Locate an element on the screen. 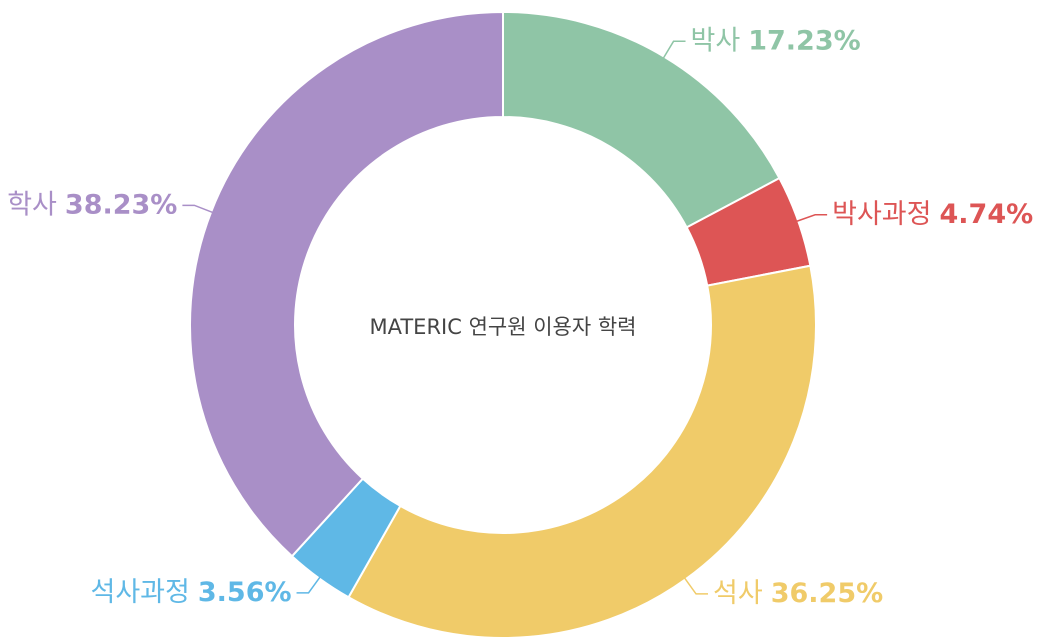 The width and height of the screenshot is (1062, 641). slice-name: 박사 is located at coordinates (716, 40).